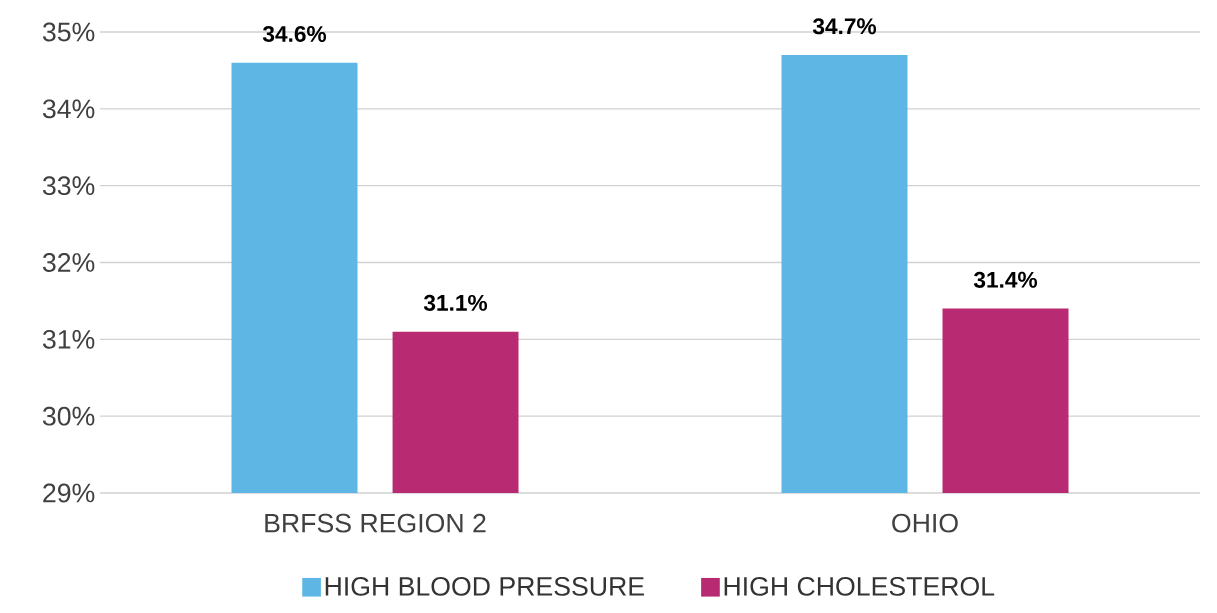  Describe the element at coordinates (1005, 279) in the screenshot. I see `data-label: 31.4%` at that location.